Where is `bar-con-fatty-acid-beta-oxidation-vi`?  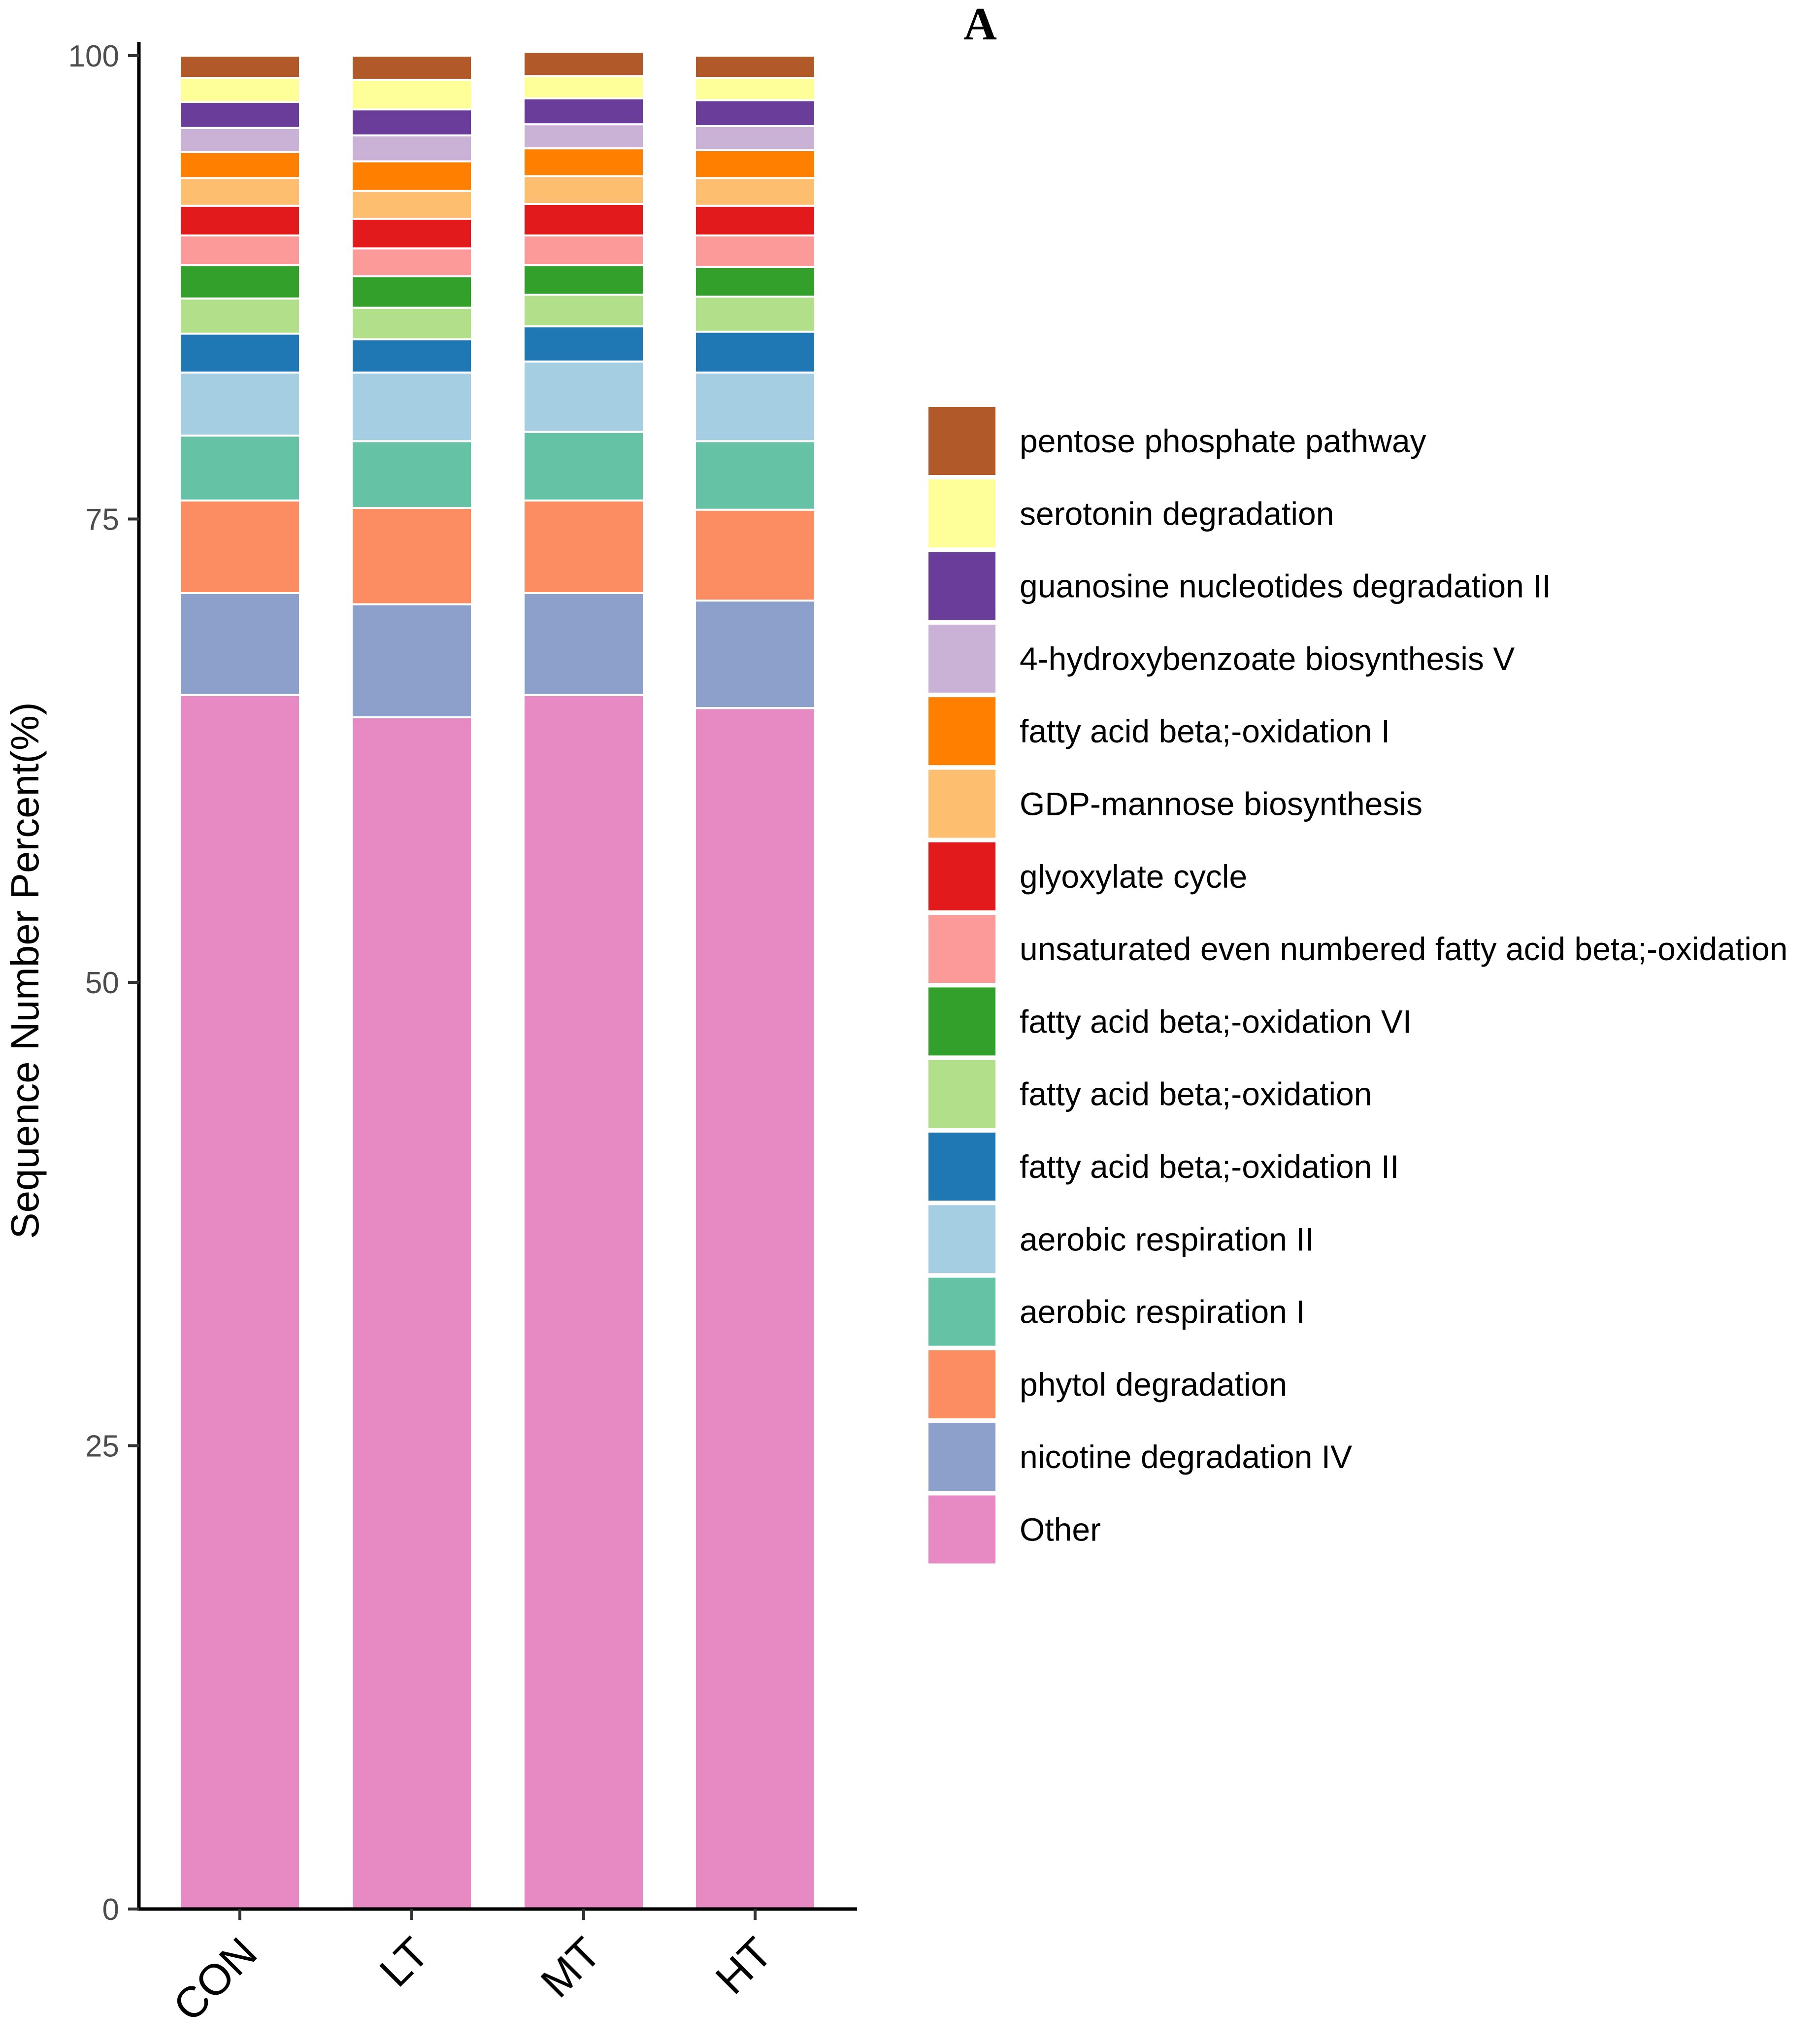
bar-con-fatty-acid-beta-oxidation-vi is located at coordinates (240, 282).